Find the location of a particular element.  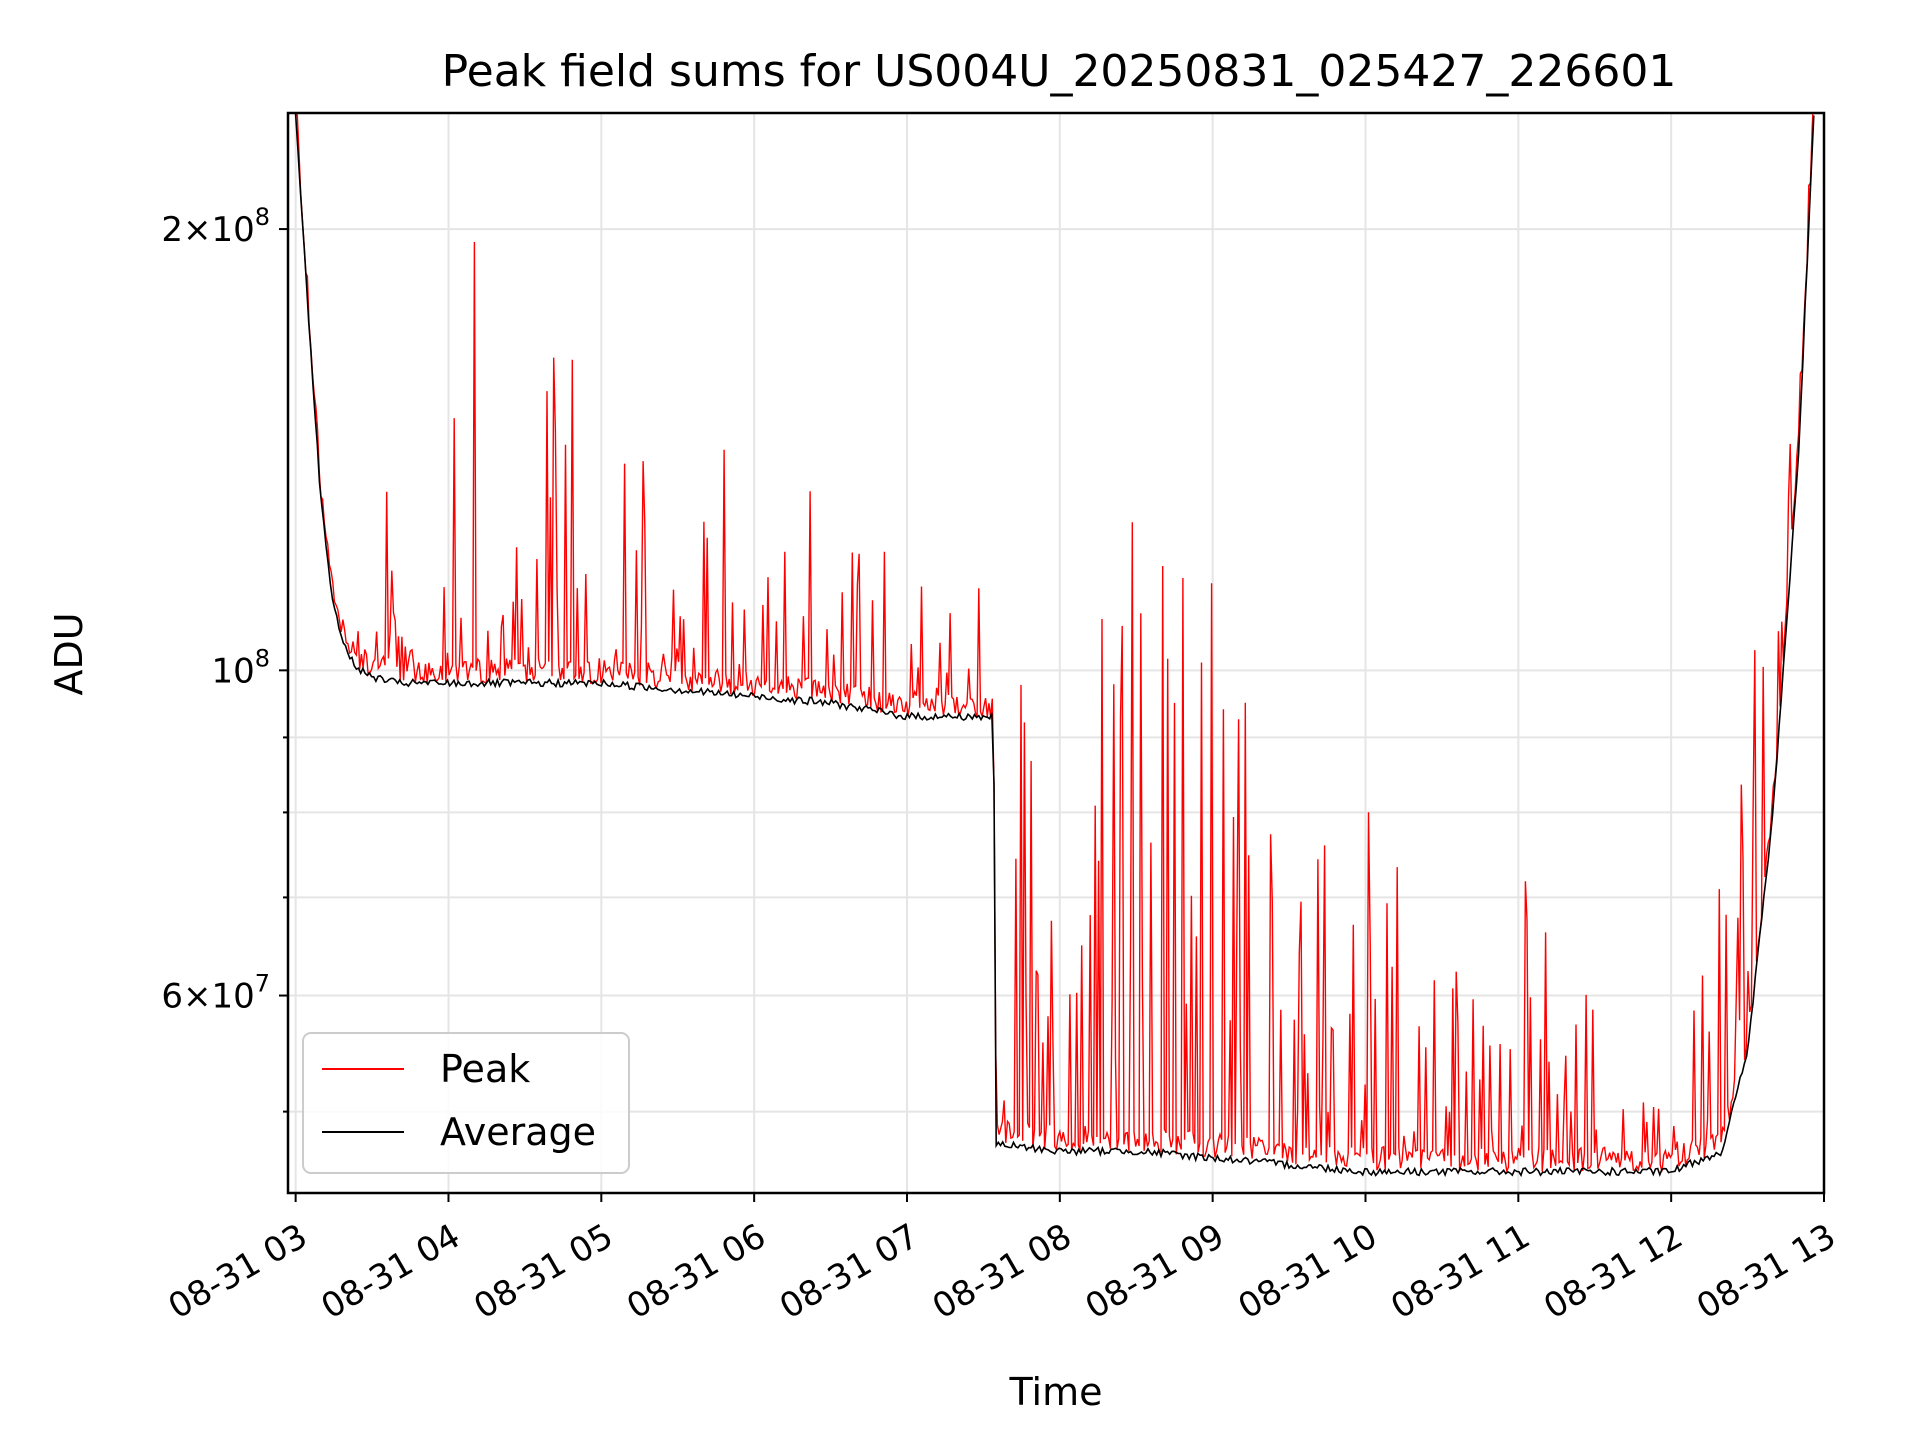

y-axis-ticks: 2×108 108 6×107 is located at coordinates (224, 658).